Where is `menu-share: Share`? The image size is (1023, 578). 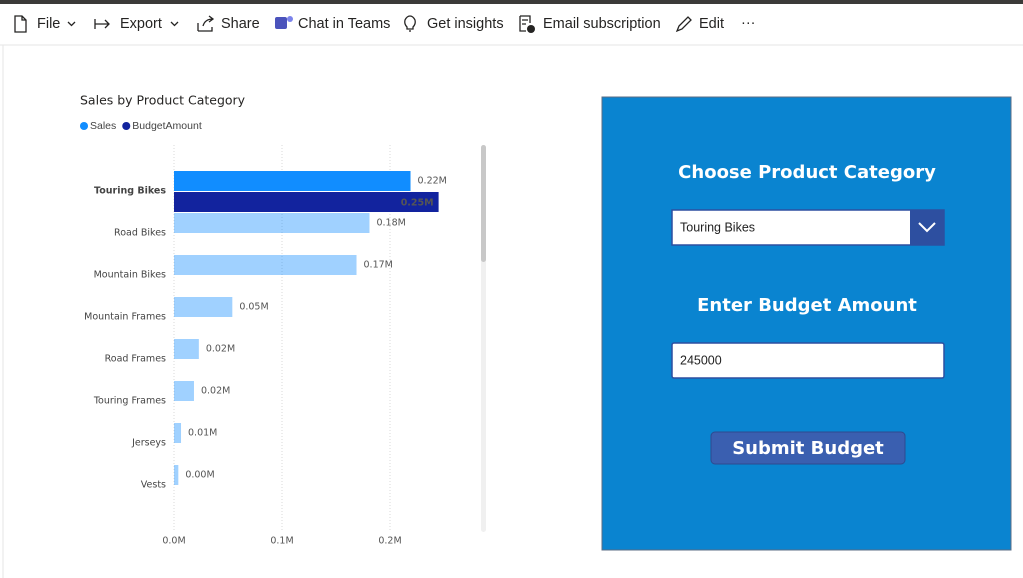 menu-share: Share is located at coordinates (240, 24).